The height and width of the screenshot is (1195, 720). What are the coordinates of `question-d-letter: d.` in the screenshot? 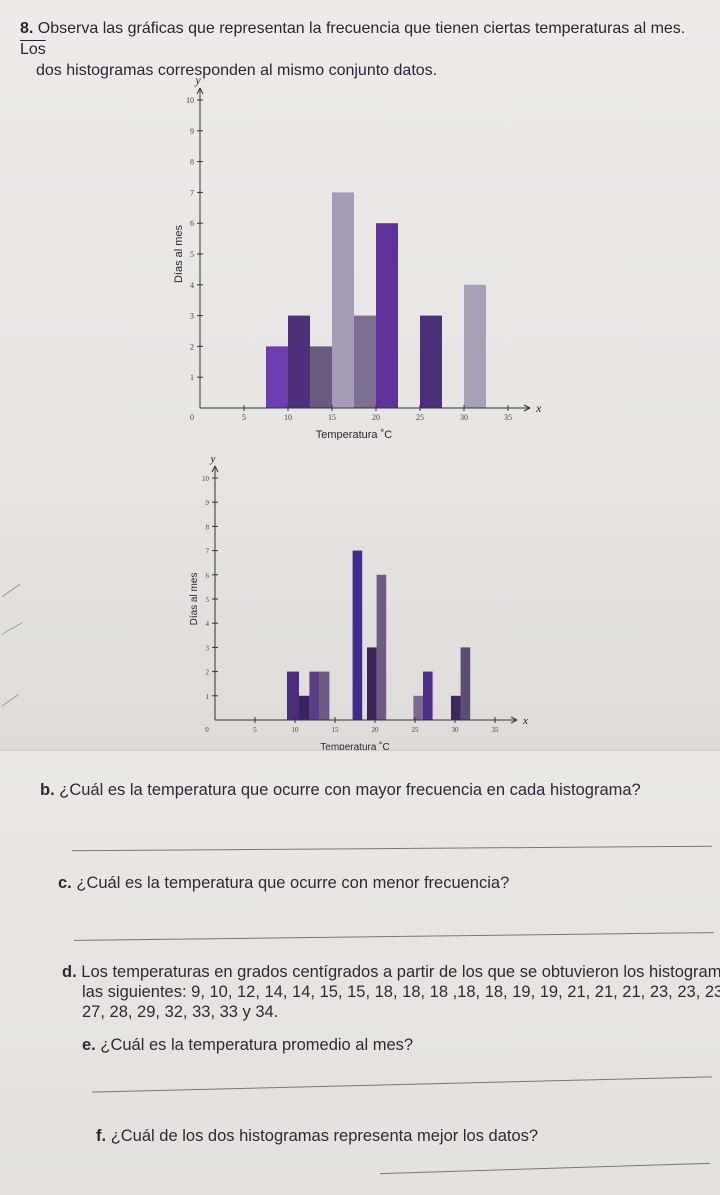 It's located at (69, 972).